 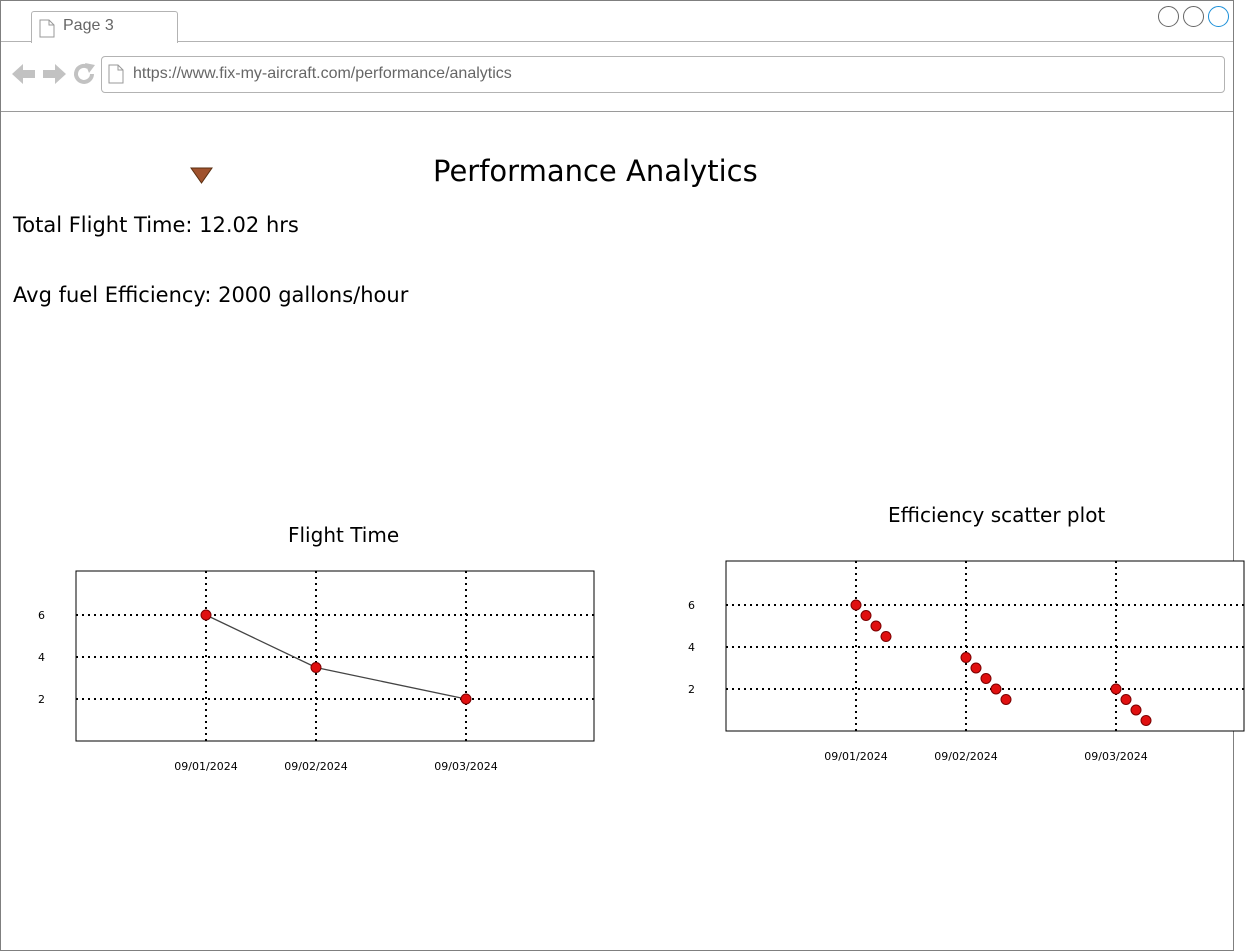 What do you see at coordinates (41, 615) in the screenshot?
I see `flight-time-y-tick-label: 6` at bounding box center [41, 615].